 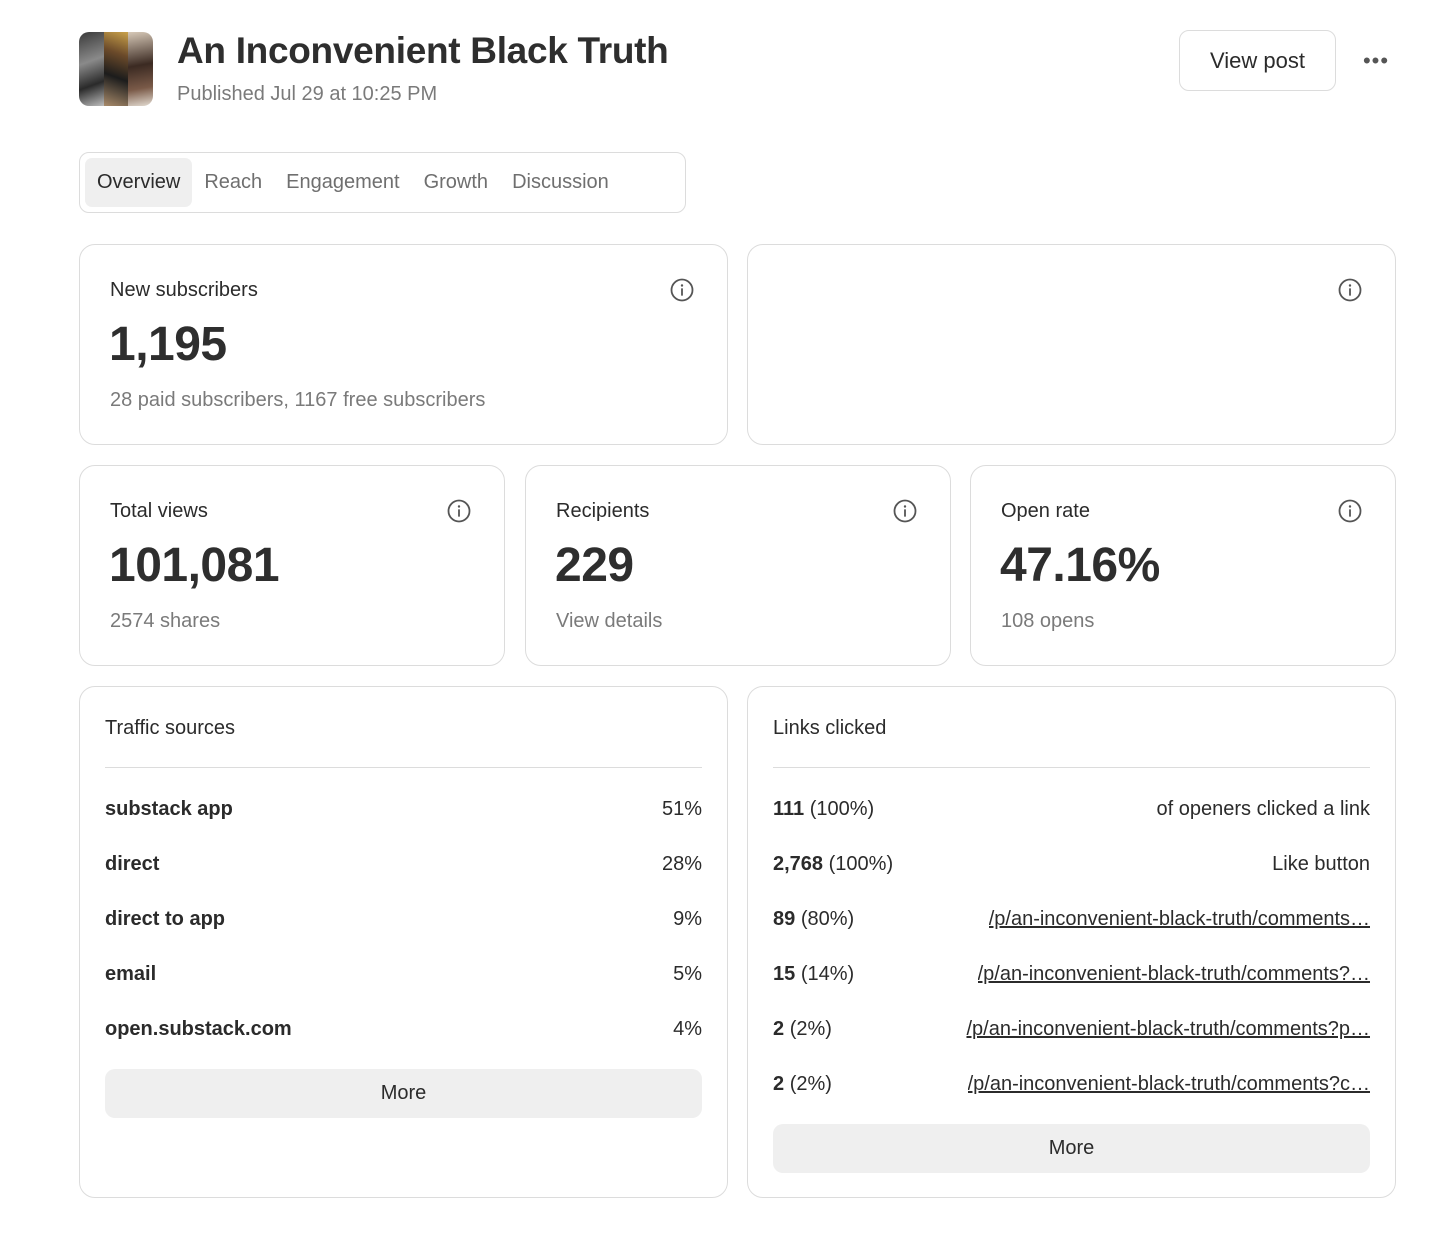 I want to click on recipients-value: 229, so click(x=594, y=565).